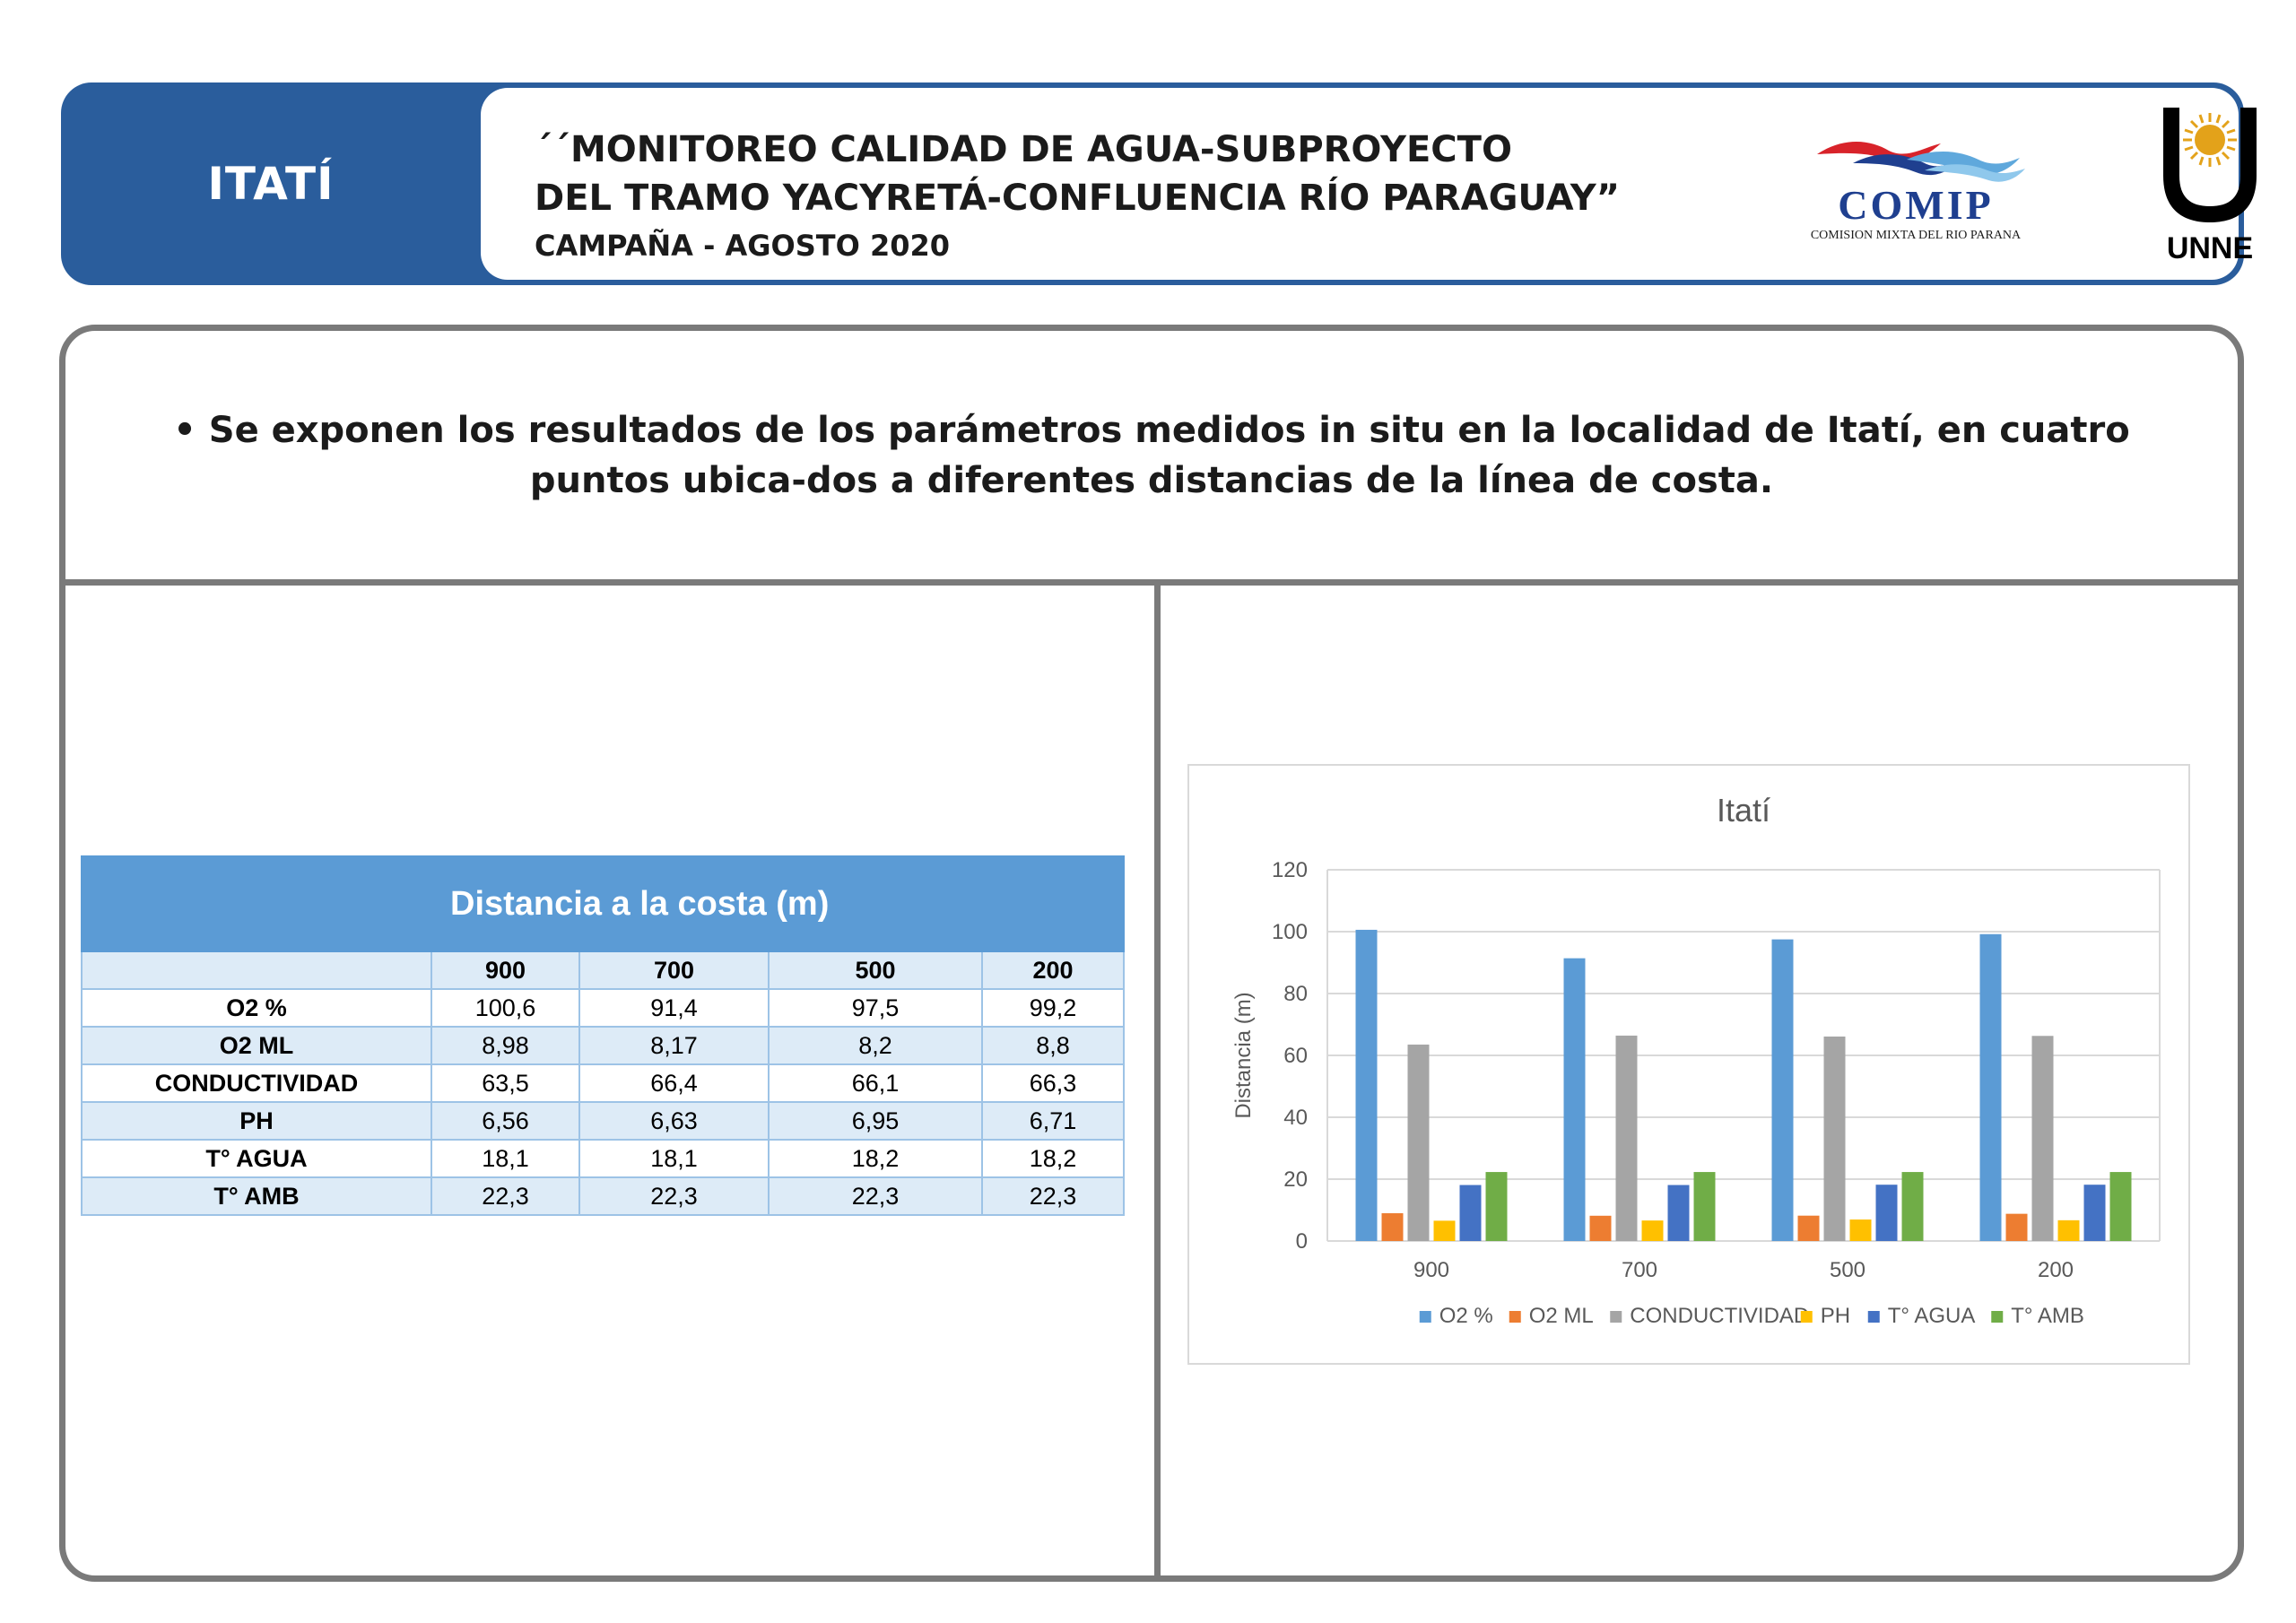  I want to click on x-tick-label: 200, so click(2056, 1270).